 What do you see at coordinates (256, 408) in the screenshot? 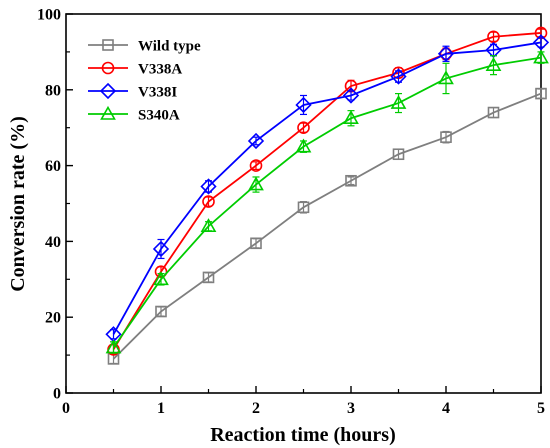
I see `x-tick-label: 2` at bounding box center [256, 408].